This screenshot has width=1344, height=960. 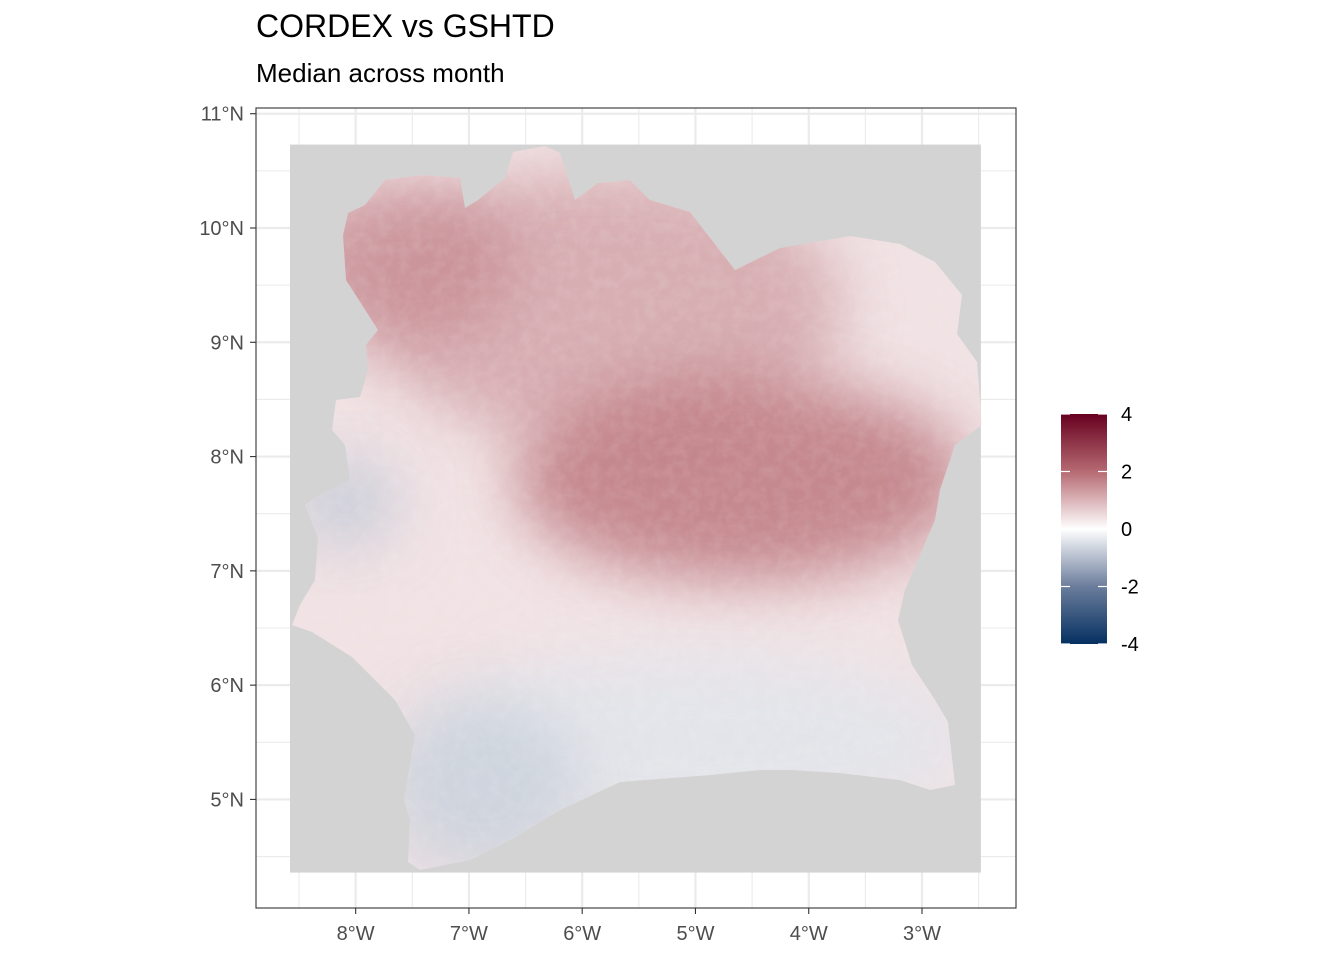 What do you see at coordinates (227, 458) in the screenshot?
I see `y-tick-label: 8°N` at bounding box center [227, 458].